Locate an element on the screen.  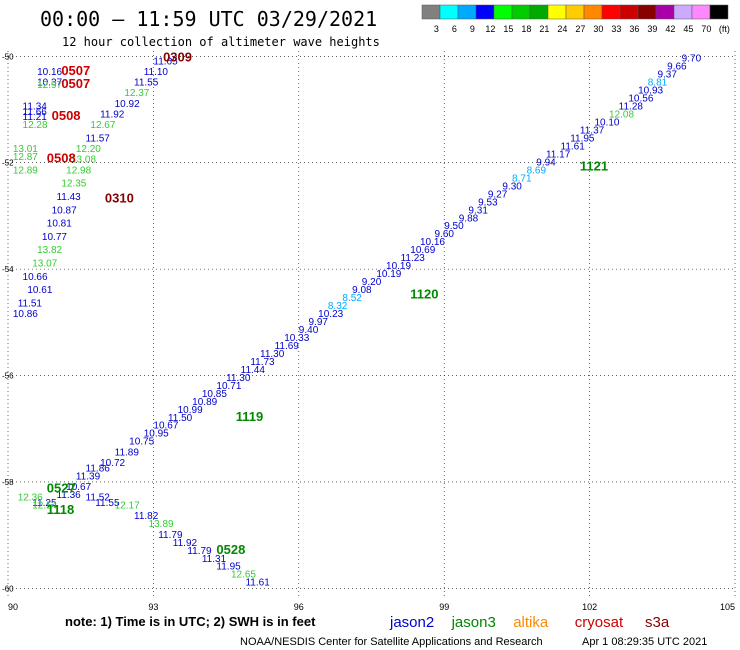
swh-value-label: 9.40 is located at coordinates (309, 330).